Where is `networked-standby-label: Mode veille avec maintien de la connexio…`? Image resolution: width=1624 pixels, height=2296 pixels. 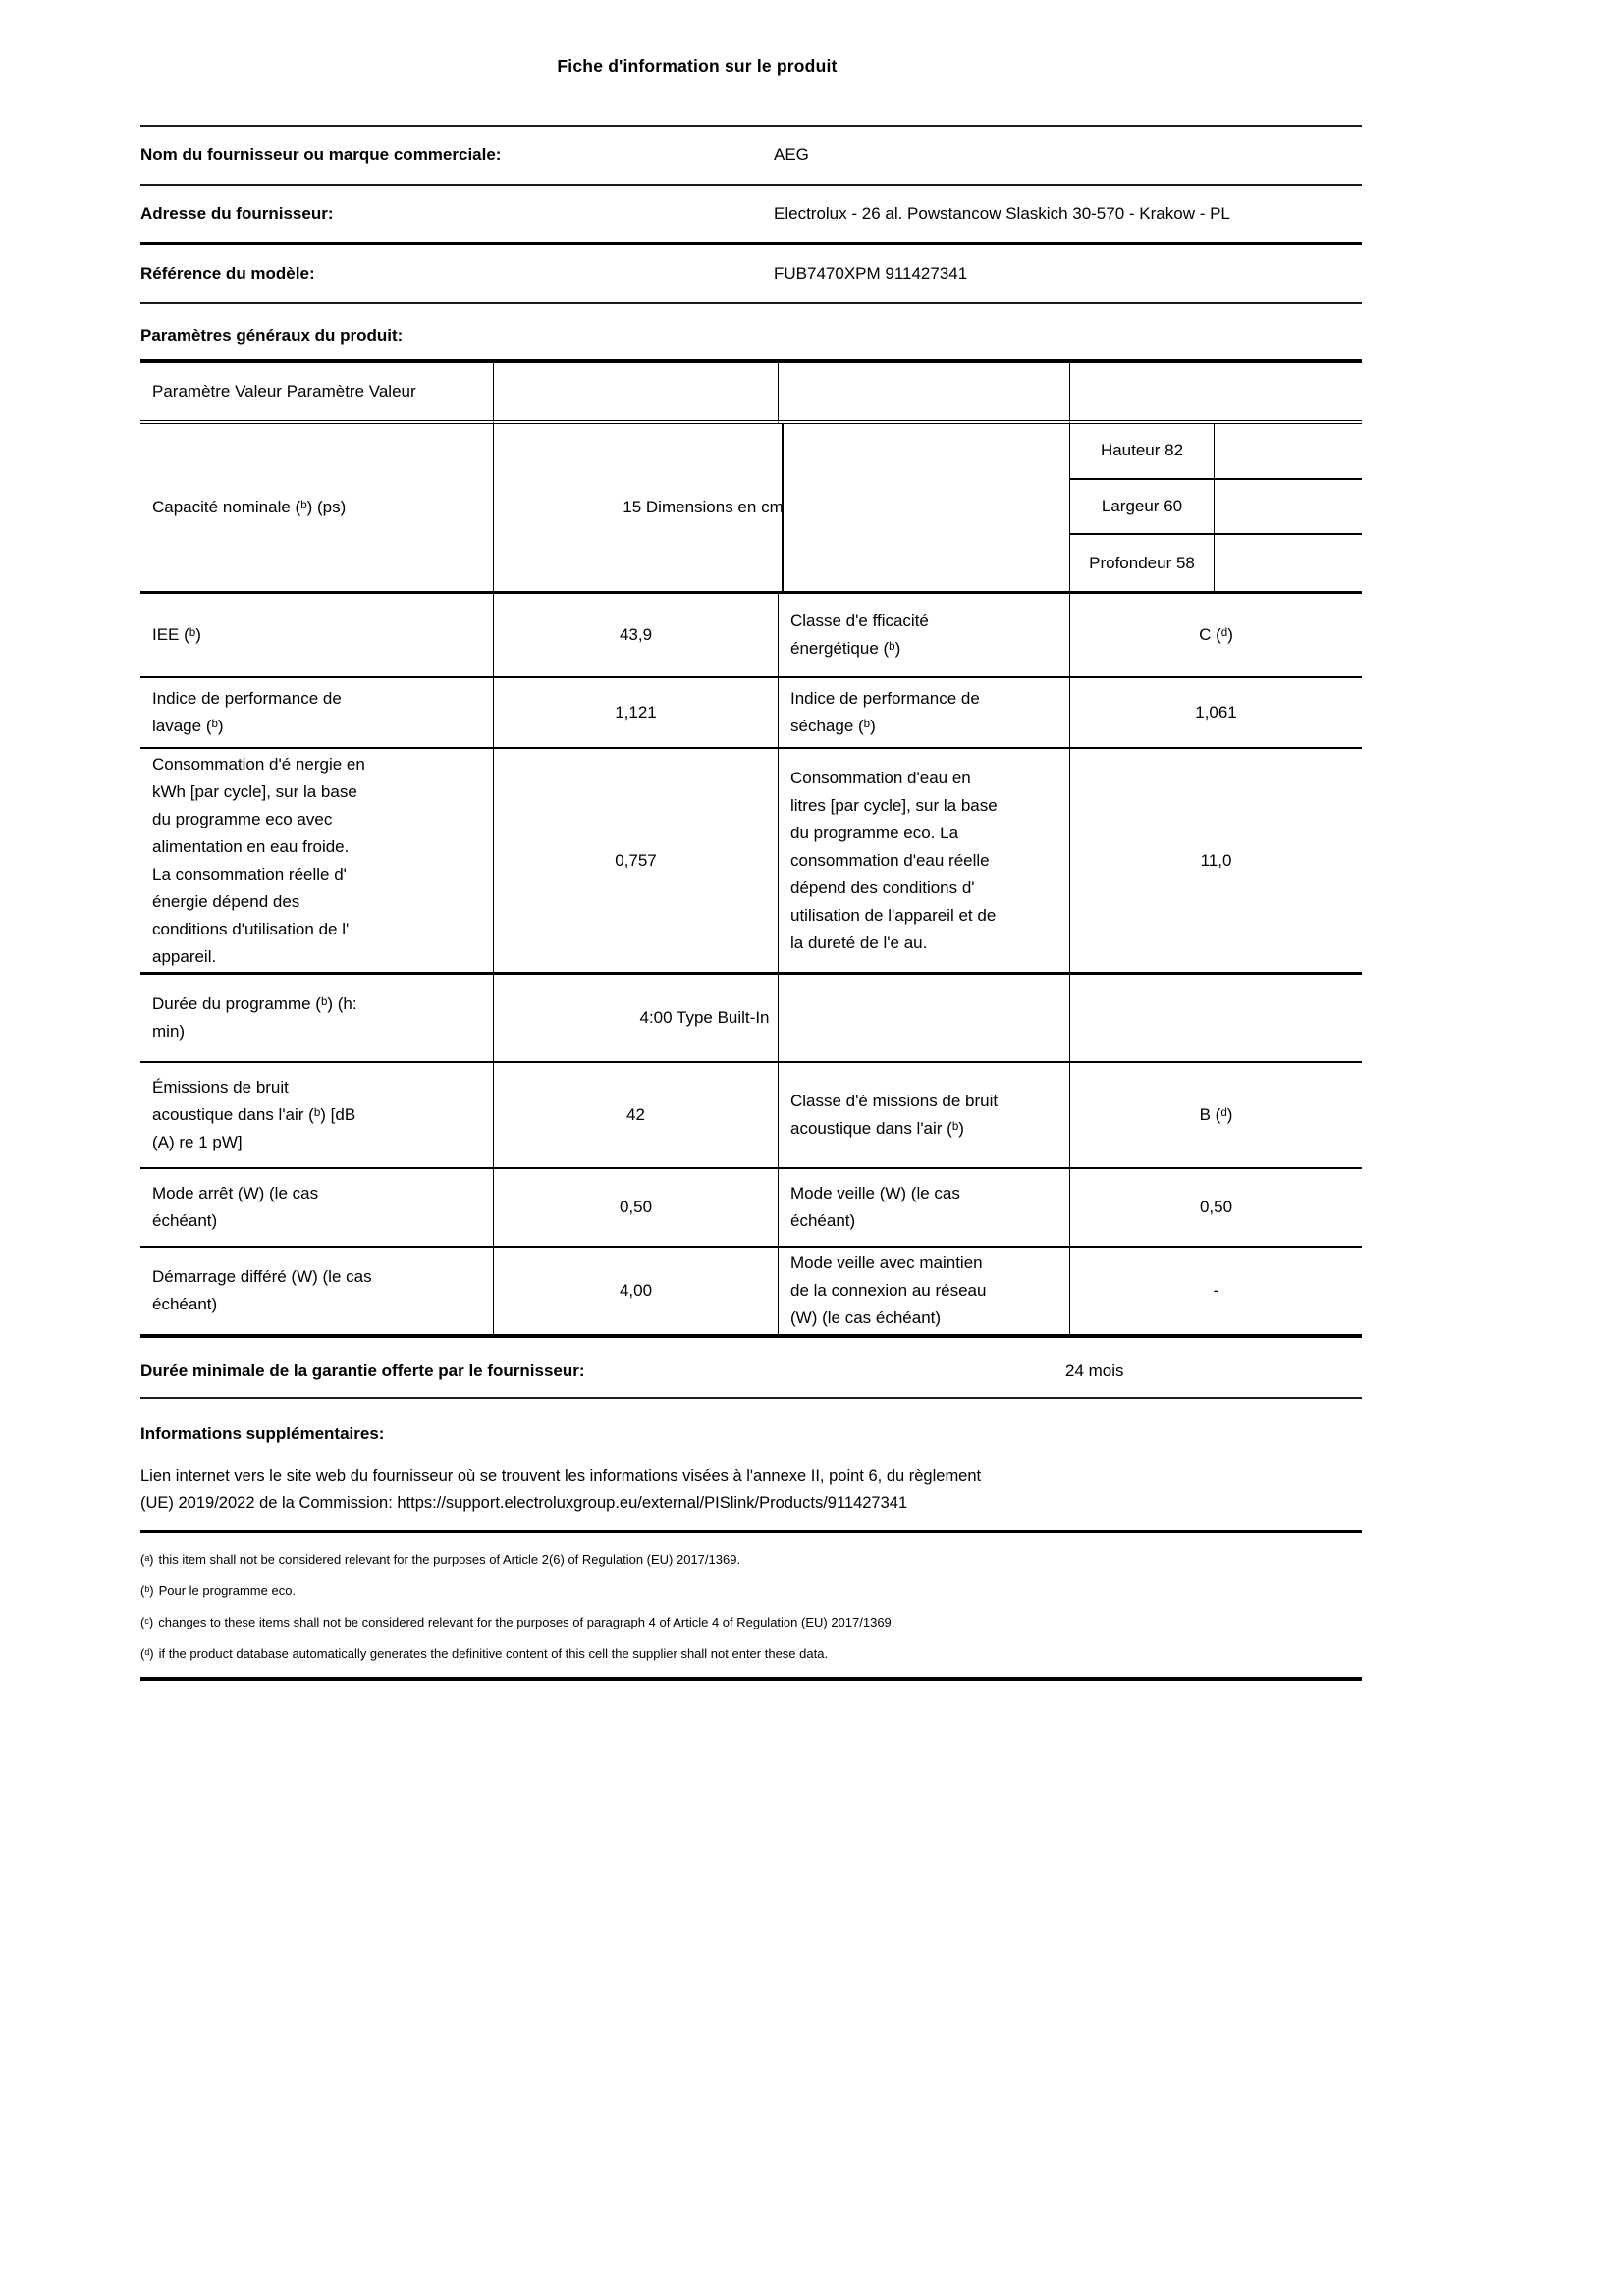 networked-standby-label: Mode veille avec maintien de la connexio… is located at coordinates (888, 1291).